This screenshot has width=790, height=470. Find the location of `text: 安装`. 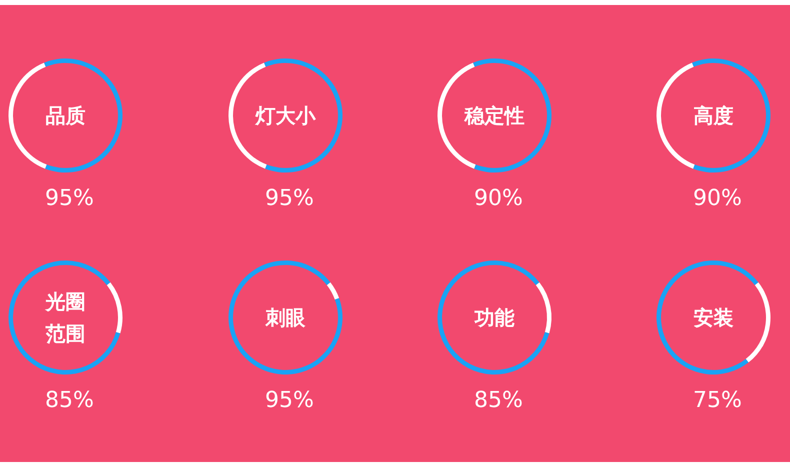

text: 安装 is located at coordinates (714, 318).